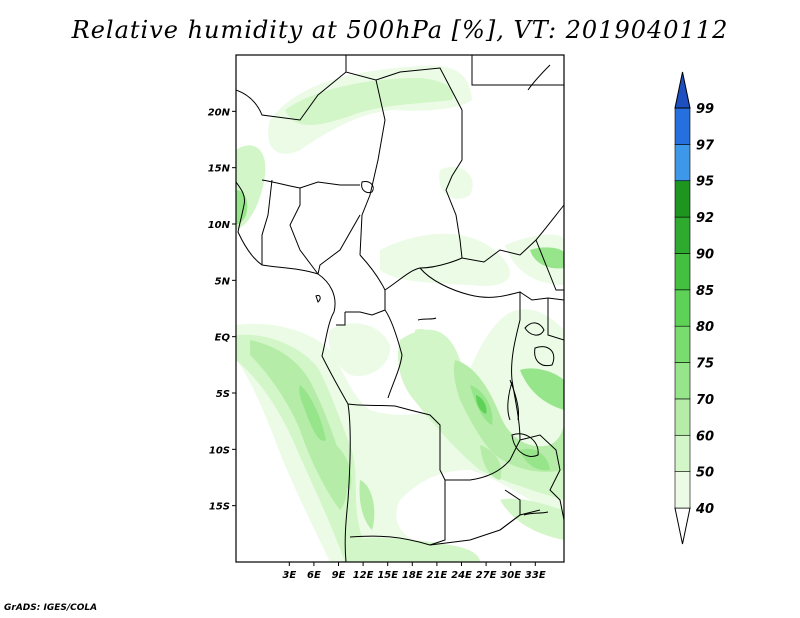  What do you see at coordinates (363, 575) in the screenshot?
I see `lon-tick-label: 12E` at bounding box center [363, 575].